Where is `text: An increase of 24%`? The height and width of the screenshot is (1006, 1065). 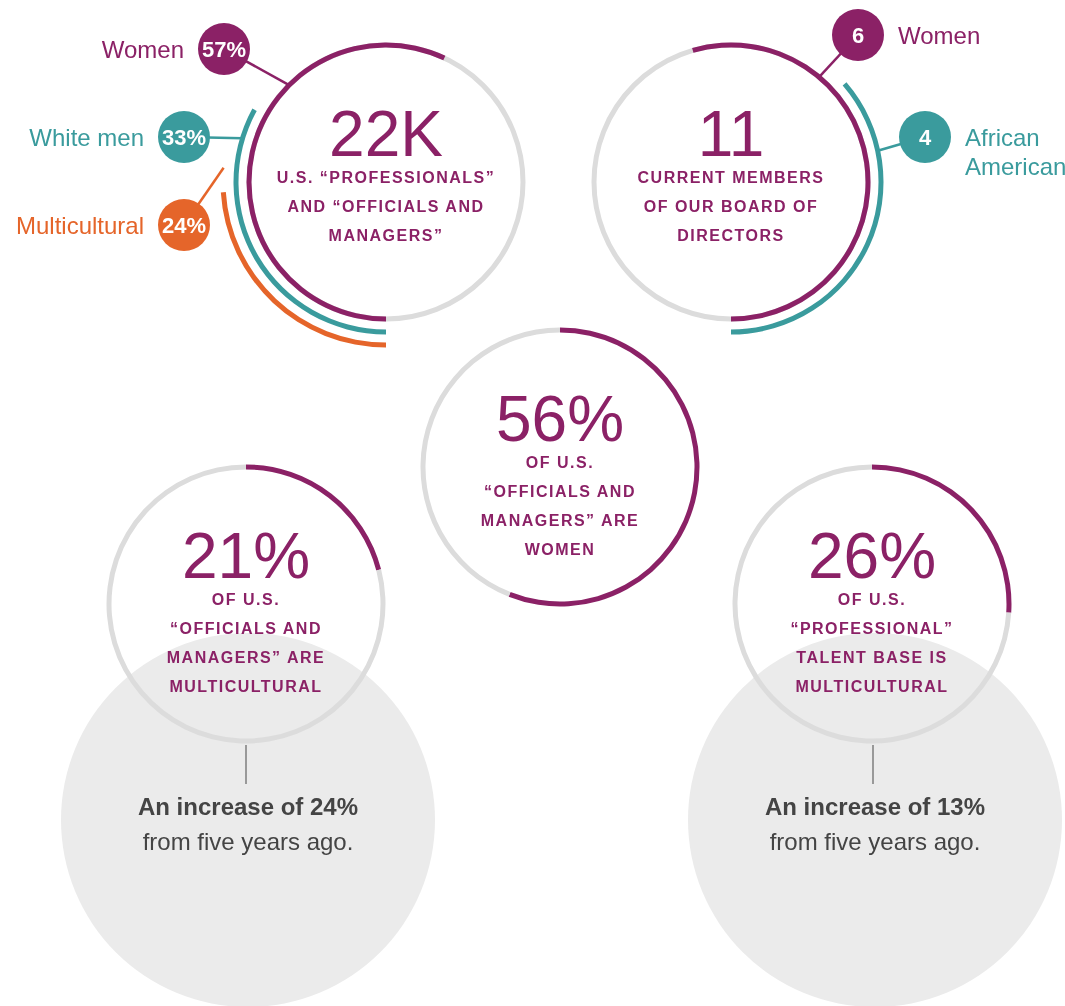
text: An increase of 24% is located at coordinates (248, 806).